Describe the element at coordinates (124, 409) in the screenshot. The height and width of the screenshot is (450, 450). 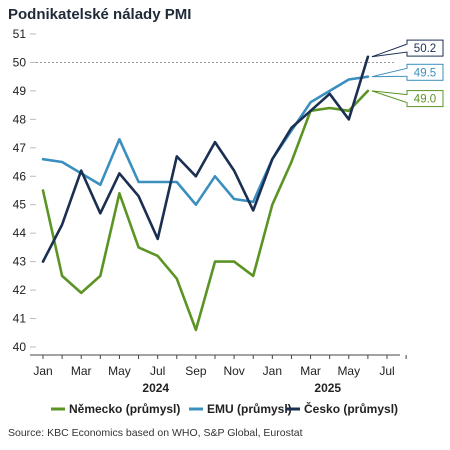
I see `legend-label-germany: Německo (průmysl)` at that location.